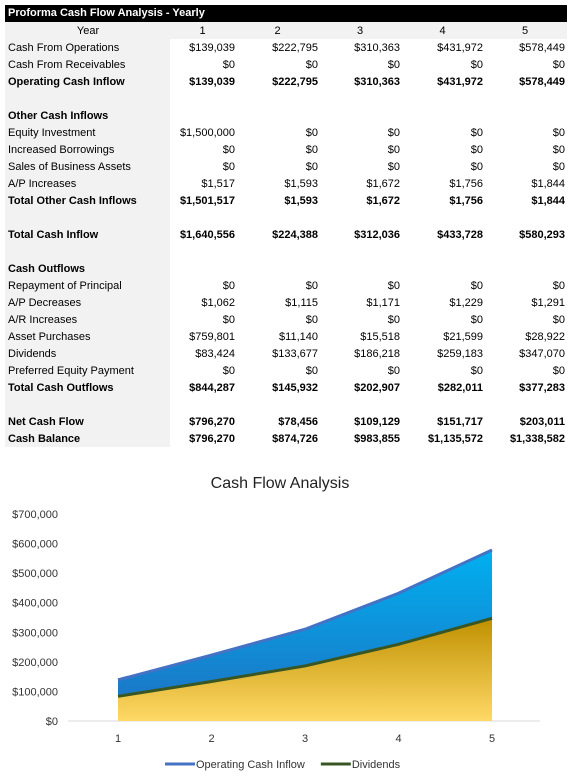  I want to click on cell-value: $1,135,572, so click(455, 438).